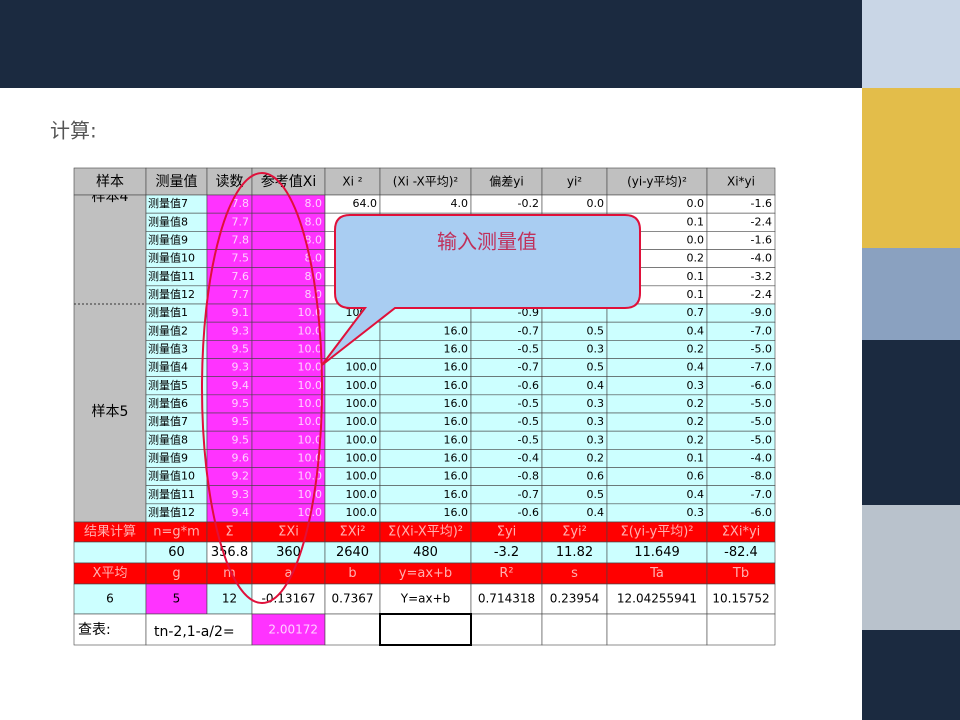 This screenshot has height=720, width=960. I want to click on slide-title: 计算:, so click(73, 131).